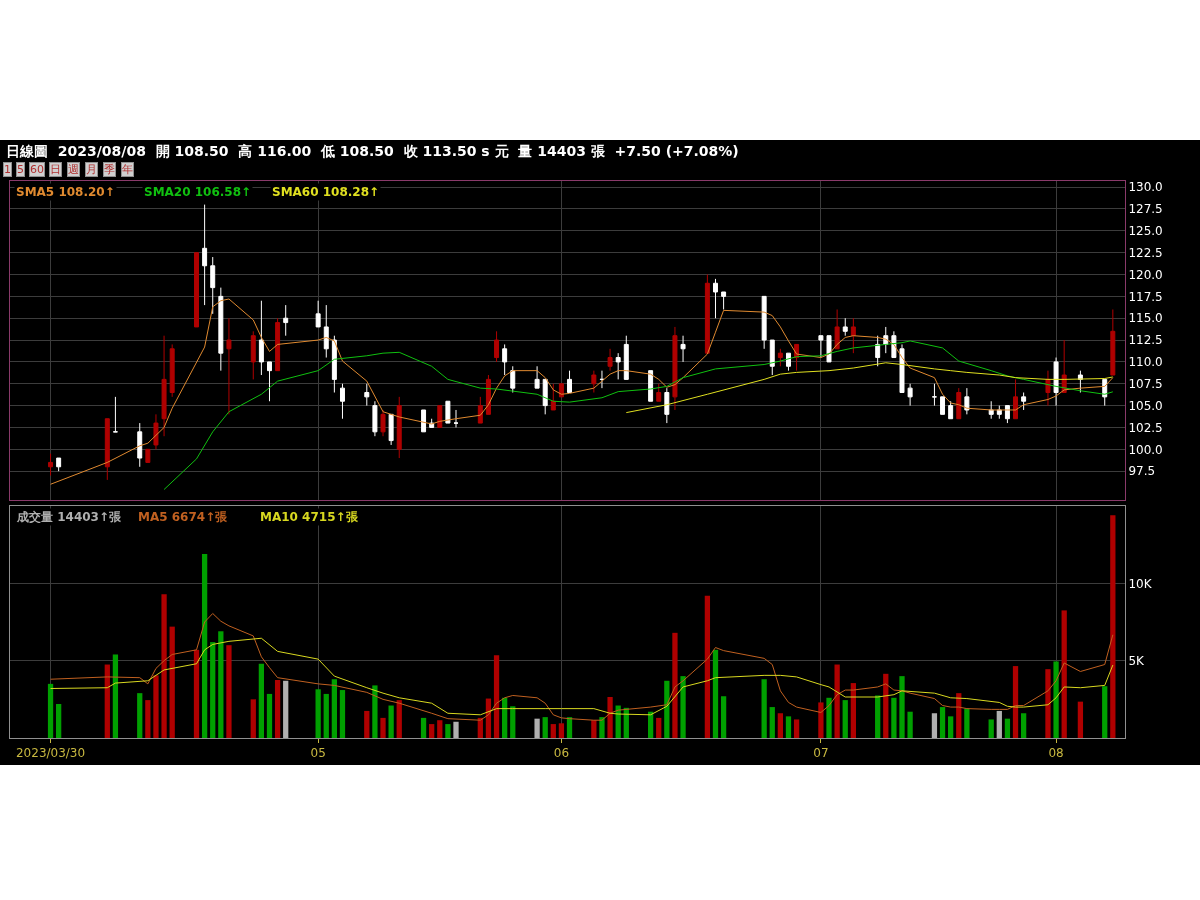  What do you see at coordinates (1145, 274) in the screenshot?
I see `y-tick-label: 120.0` at bounding box center [1145, 274].